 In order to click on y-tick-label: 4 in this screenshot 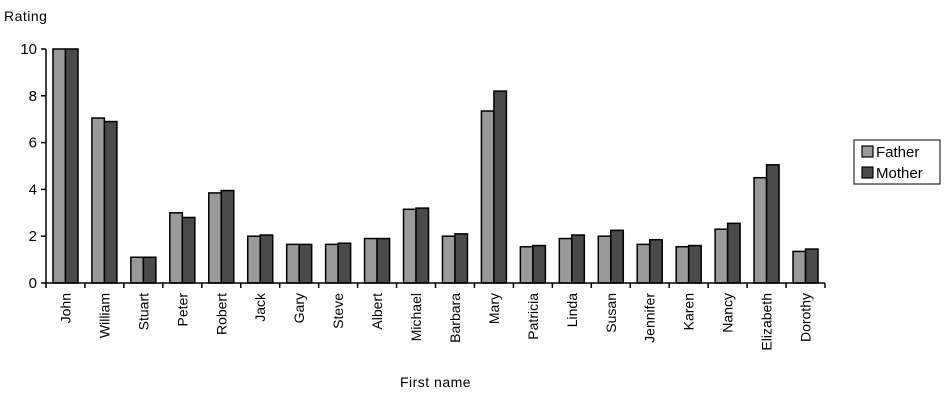, I will do `click(33, 189)`.